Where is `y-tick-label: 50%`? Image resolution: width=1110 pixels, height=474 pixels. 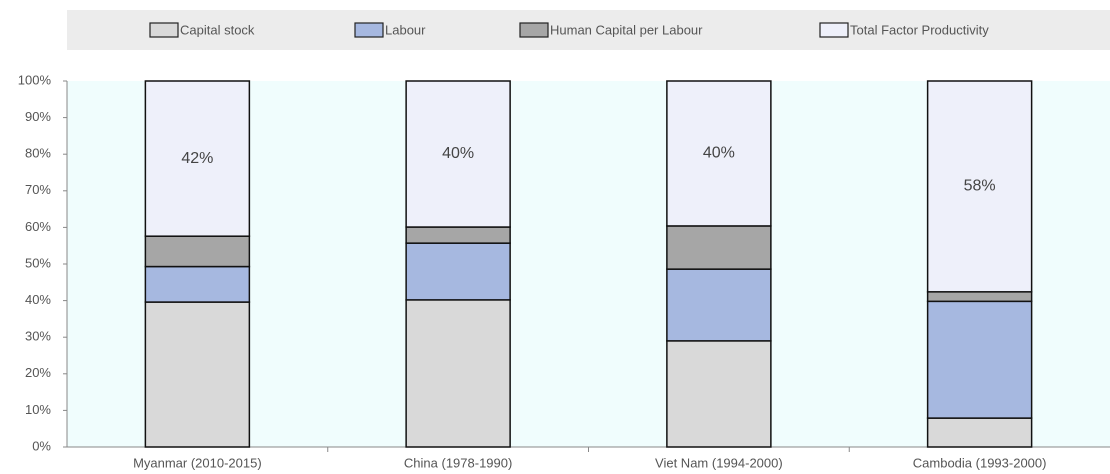
y-tick-label: 50% is located at coordinates (38, 262).